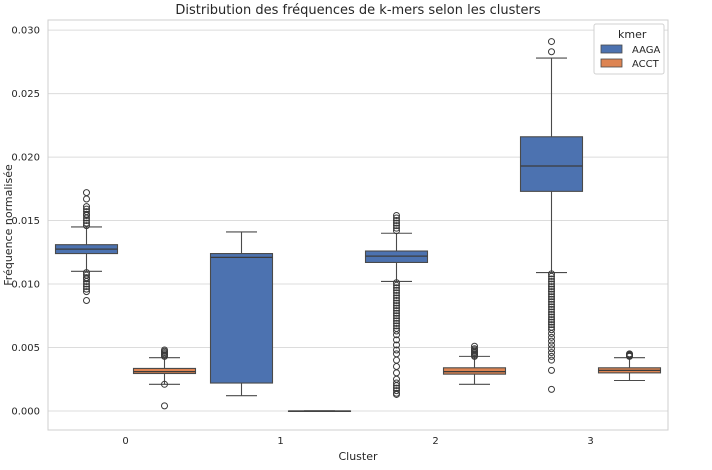 This screenshot has height=470, width=712. What do you see at coordinates (435, 441) in the screenshot?
I see `x-tick-label: 2` at bounding box center [435, 441].